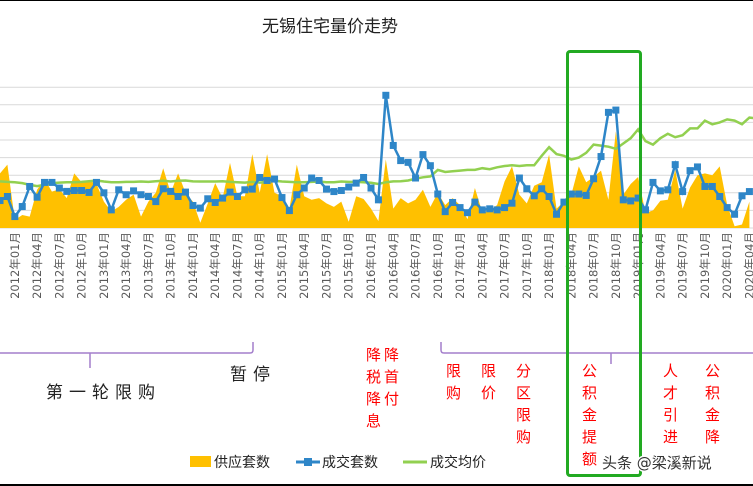 This screenshot has height=486, width=753. Describe the element at coordinates (59, 265) in the screenshot. I see `x-tick-label: 2012年07月` at that location.